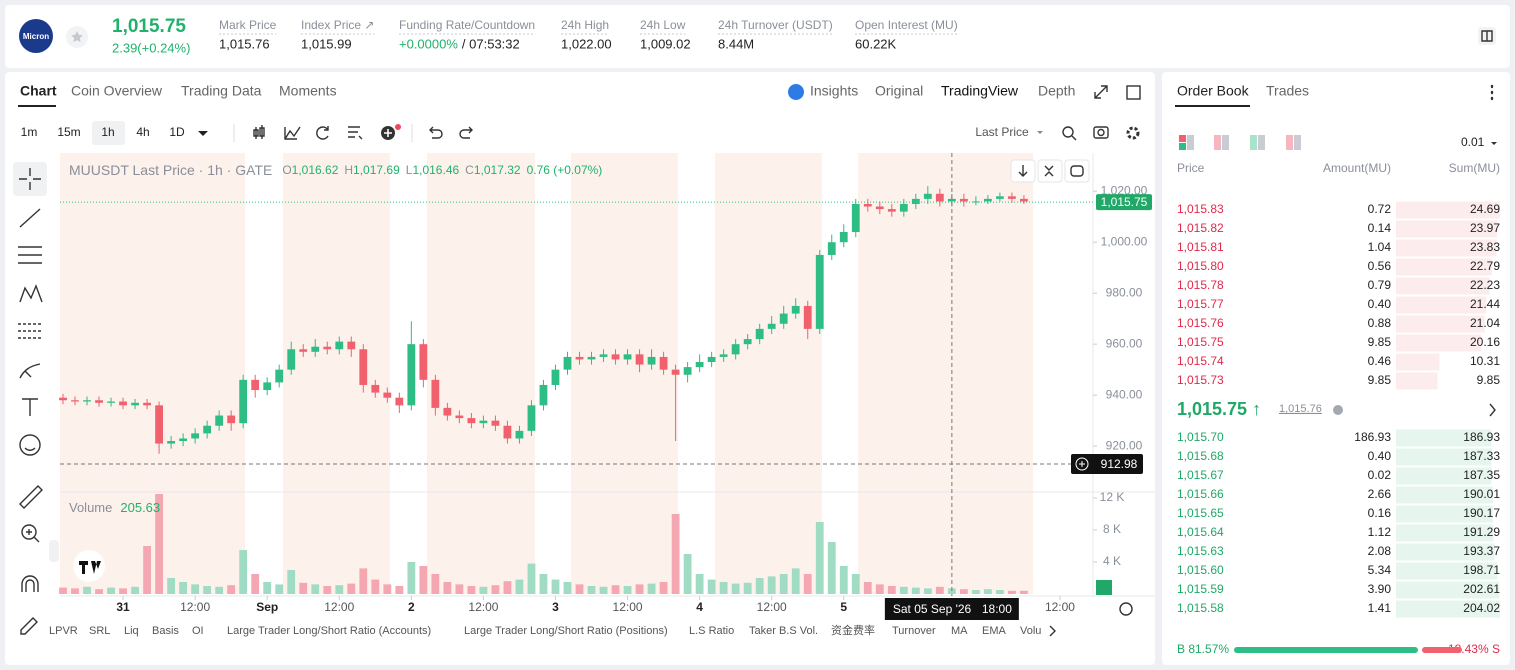 The height and width of the screenshot is (670, 1515). I want to click on indicator: OI, so click(198, 631).